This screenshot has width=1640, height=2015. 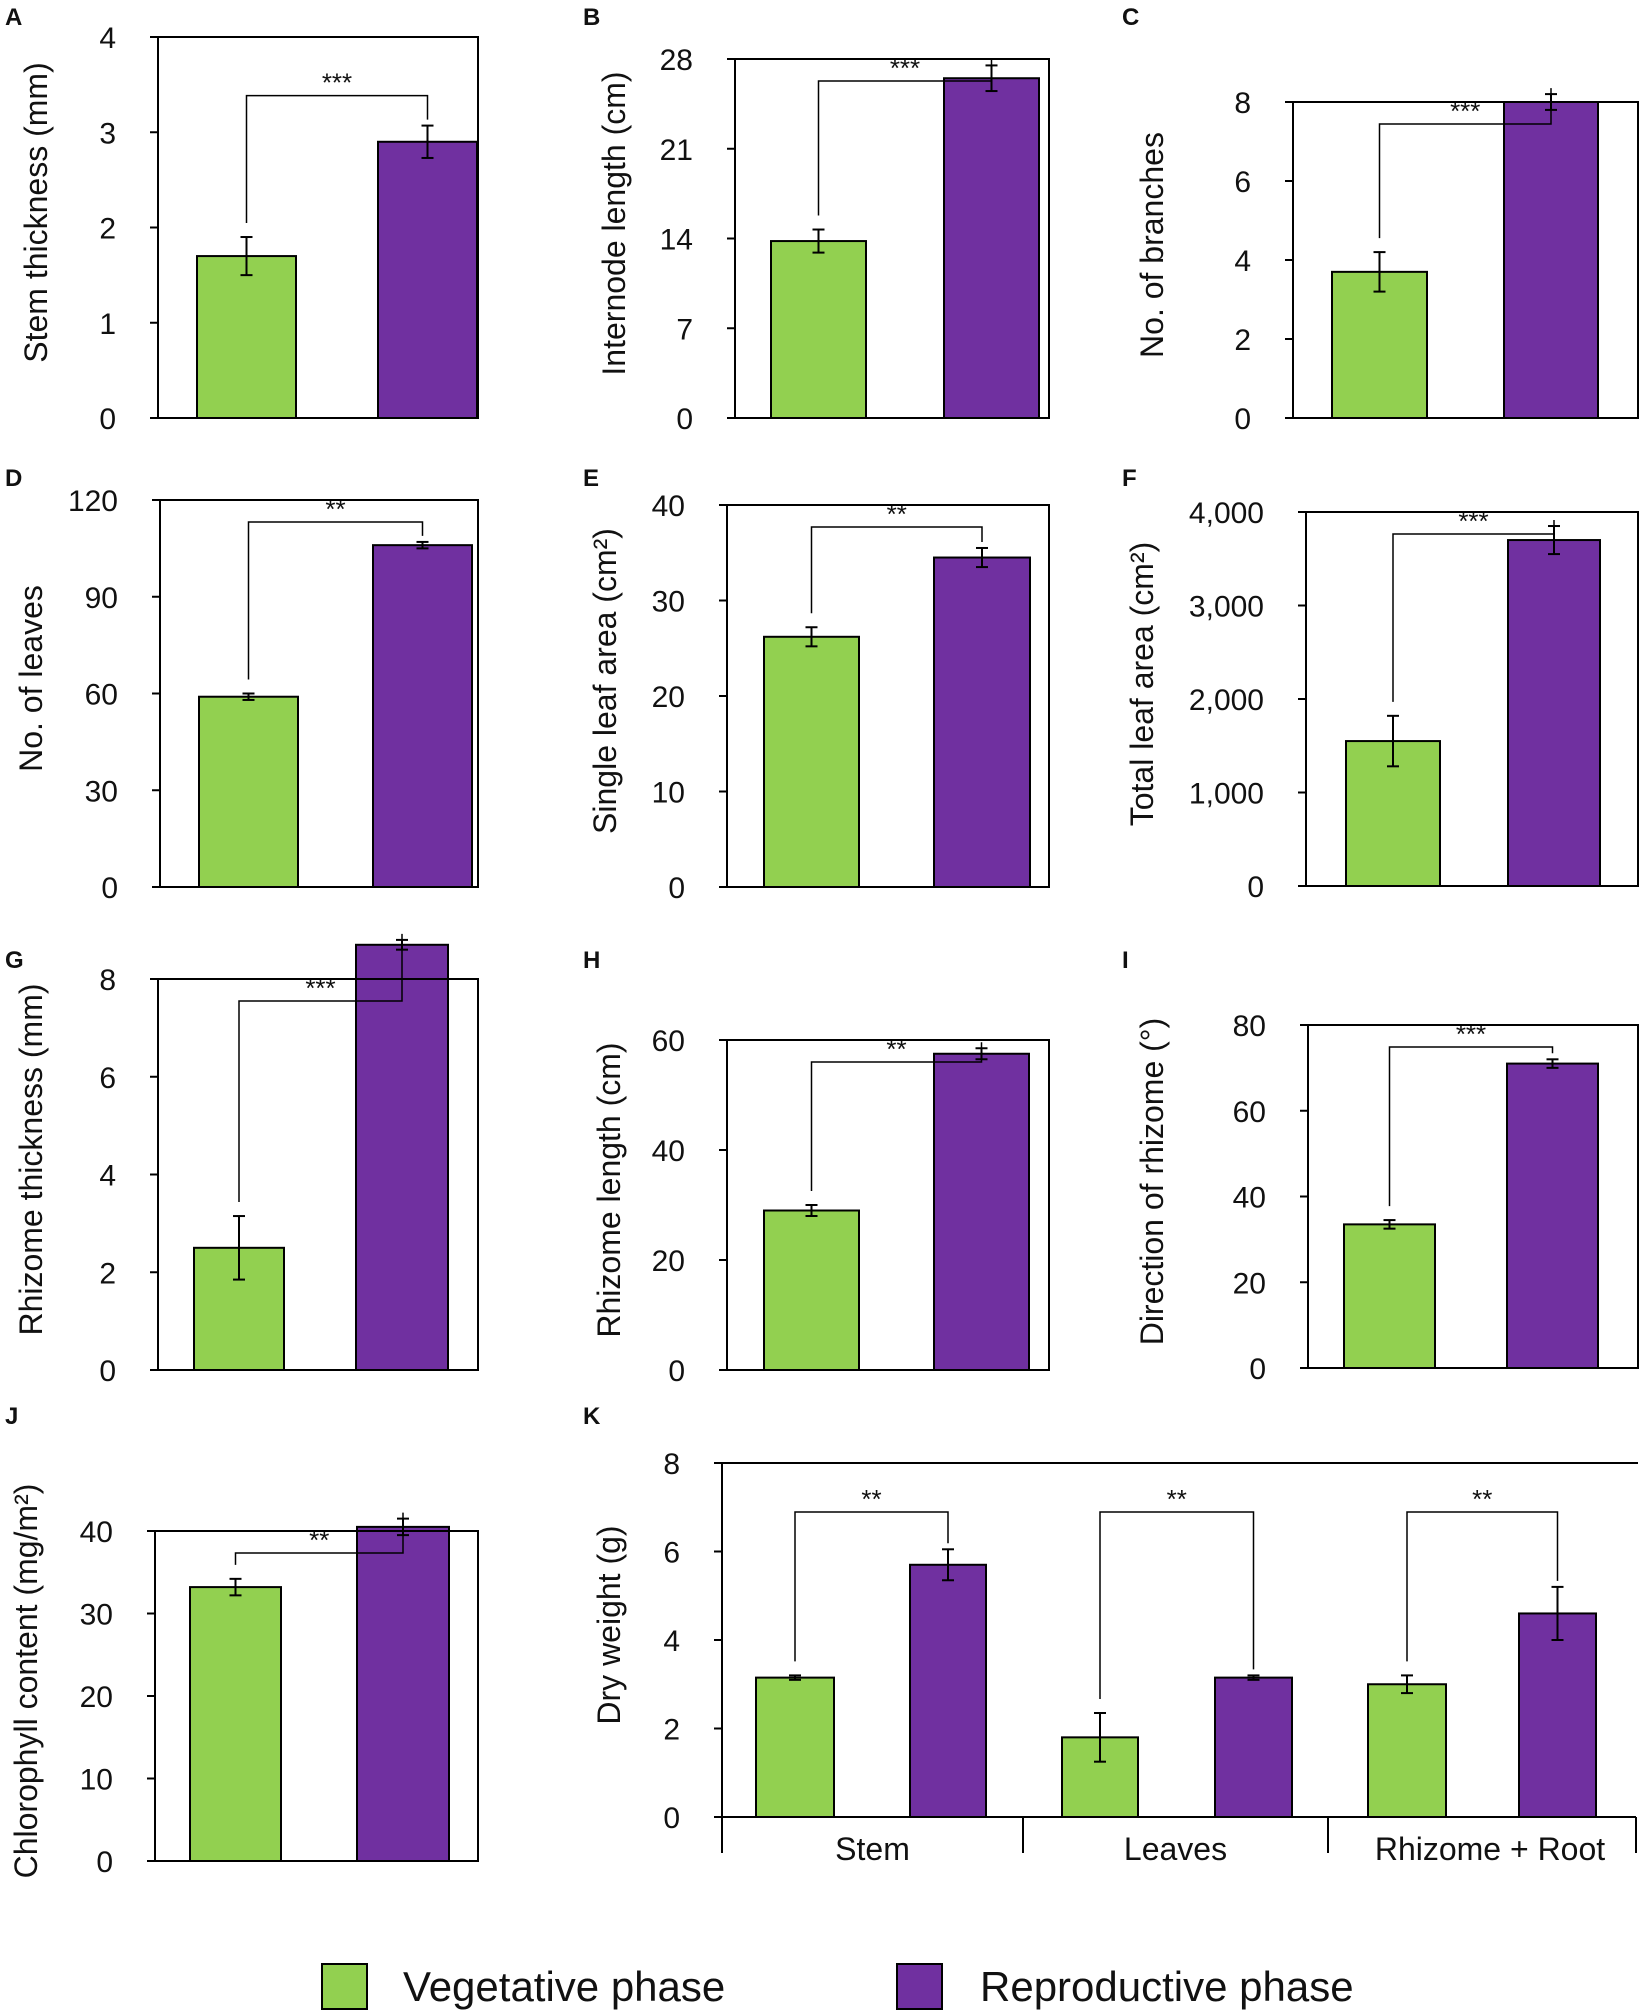 What do you see at coordinates (1249, 1026) in the screenshot?
I see `y-tick-label: 80` at bounding box center [1249, 1026].